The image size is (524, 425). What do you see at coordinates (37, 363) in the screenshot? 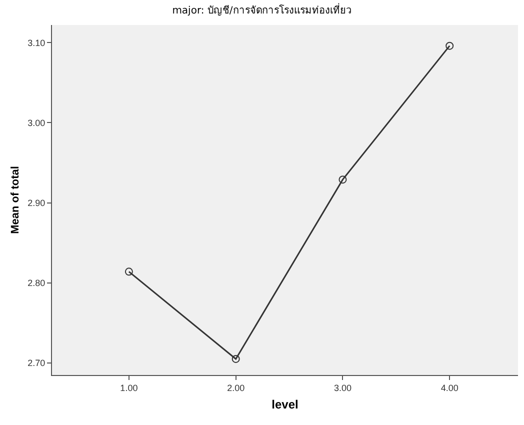
I see `y-tick-label: 2.70` at bounding box center [37, 363].